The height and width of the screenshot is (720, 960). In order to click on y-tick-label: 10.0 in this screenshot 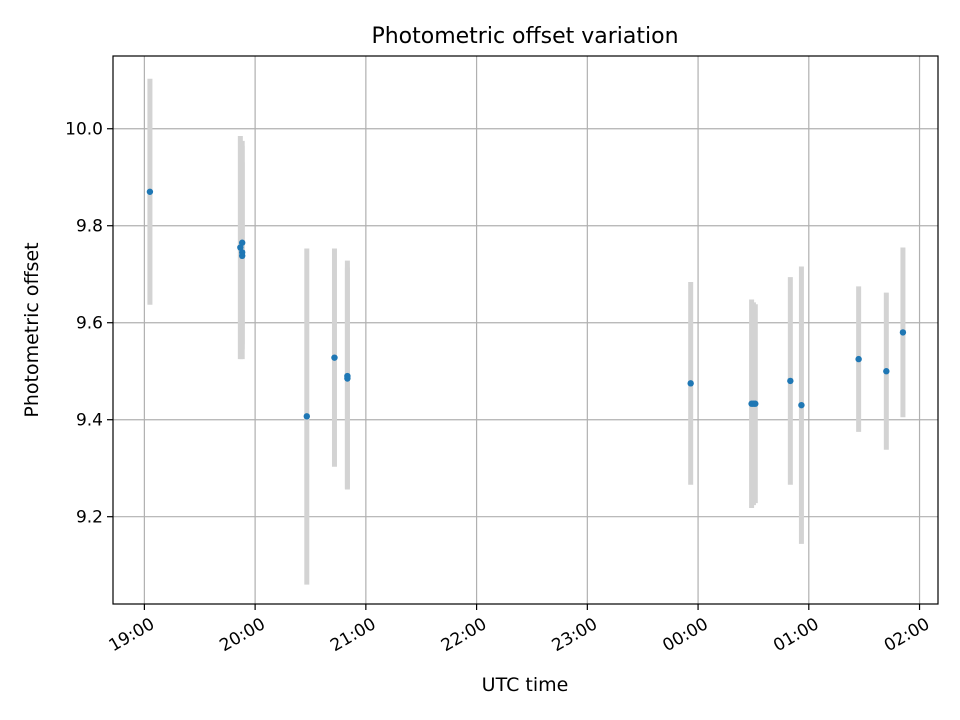, I will do `click(84, 130)`.